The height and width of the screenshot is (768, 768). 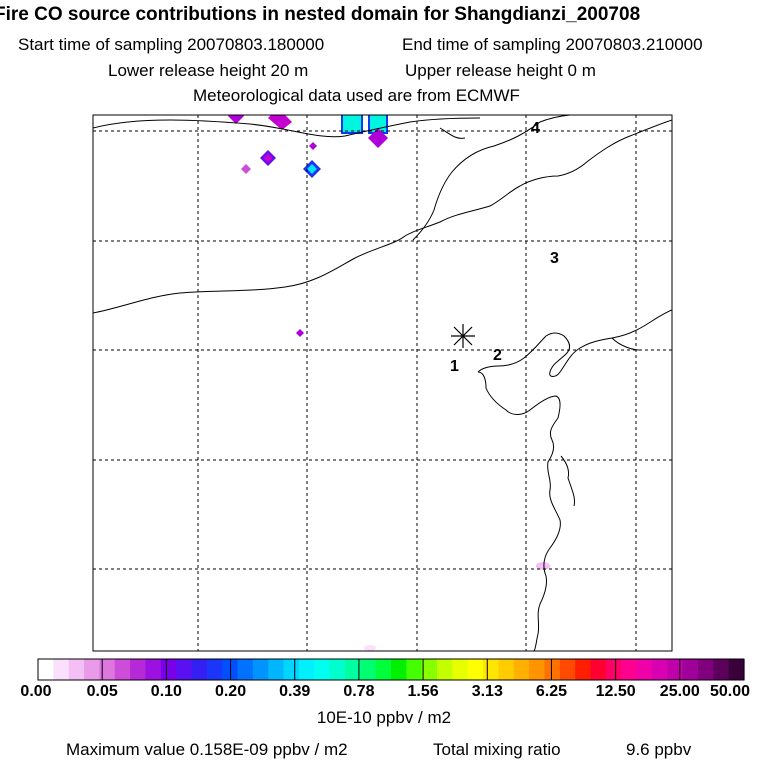 What do you see at coordinates (359, 691) in the screenshot?
I see `colorbar-tick-label: 0.78` at bounding box center [359, 691].